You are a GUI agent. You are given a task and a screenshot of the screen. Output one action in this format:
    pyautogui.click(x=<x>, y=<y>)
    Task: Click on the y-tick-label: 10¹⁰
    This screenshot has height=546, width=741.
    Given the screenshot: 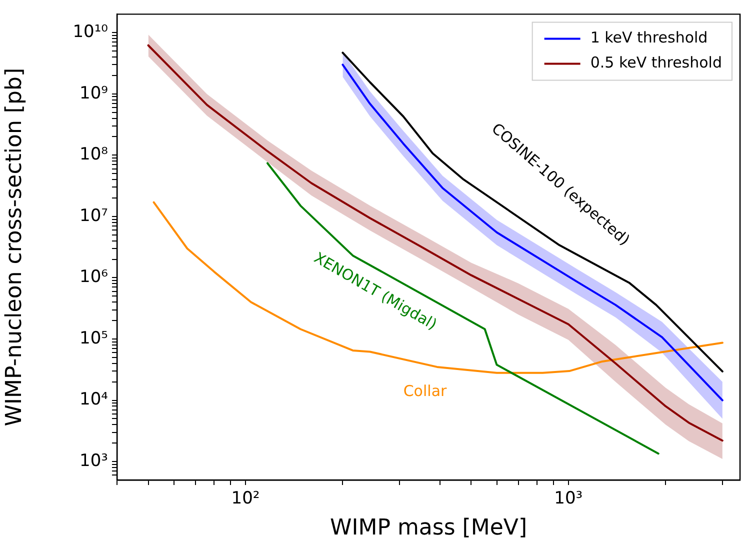 What is the action you would take?
    pyautogui.click(x=90, y=32)
    